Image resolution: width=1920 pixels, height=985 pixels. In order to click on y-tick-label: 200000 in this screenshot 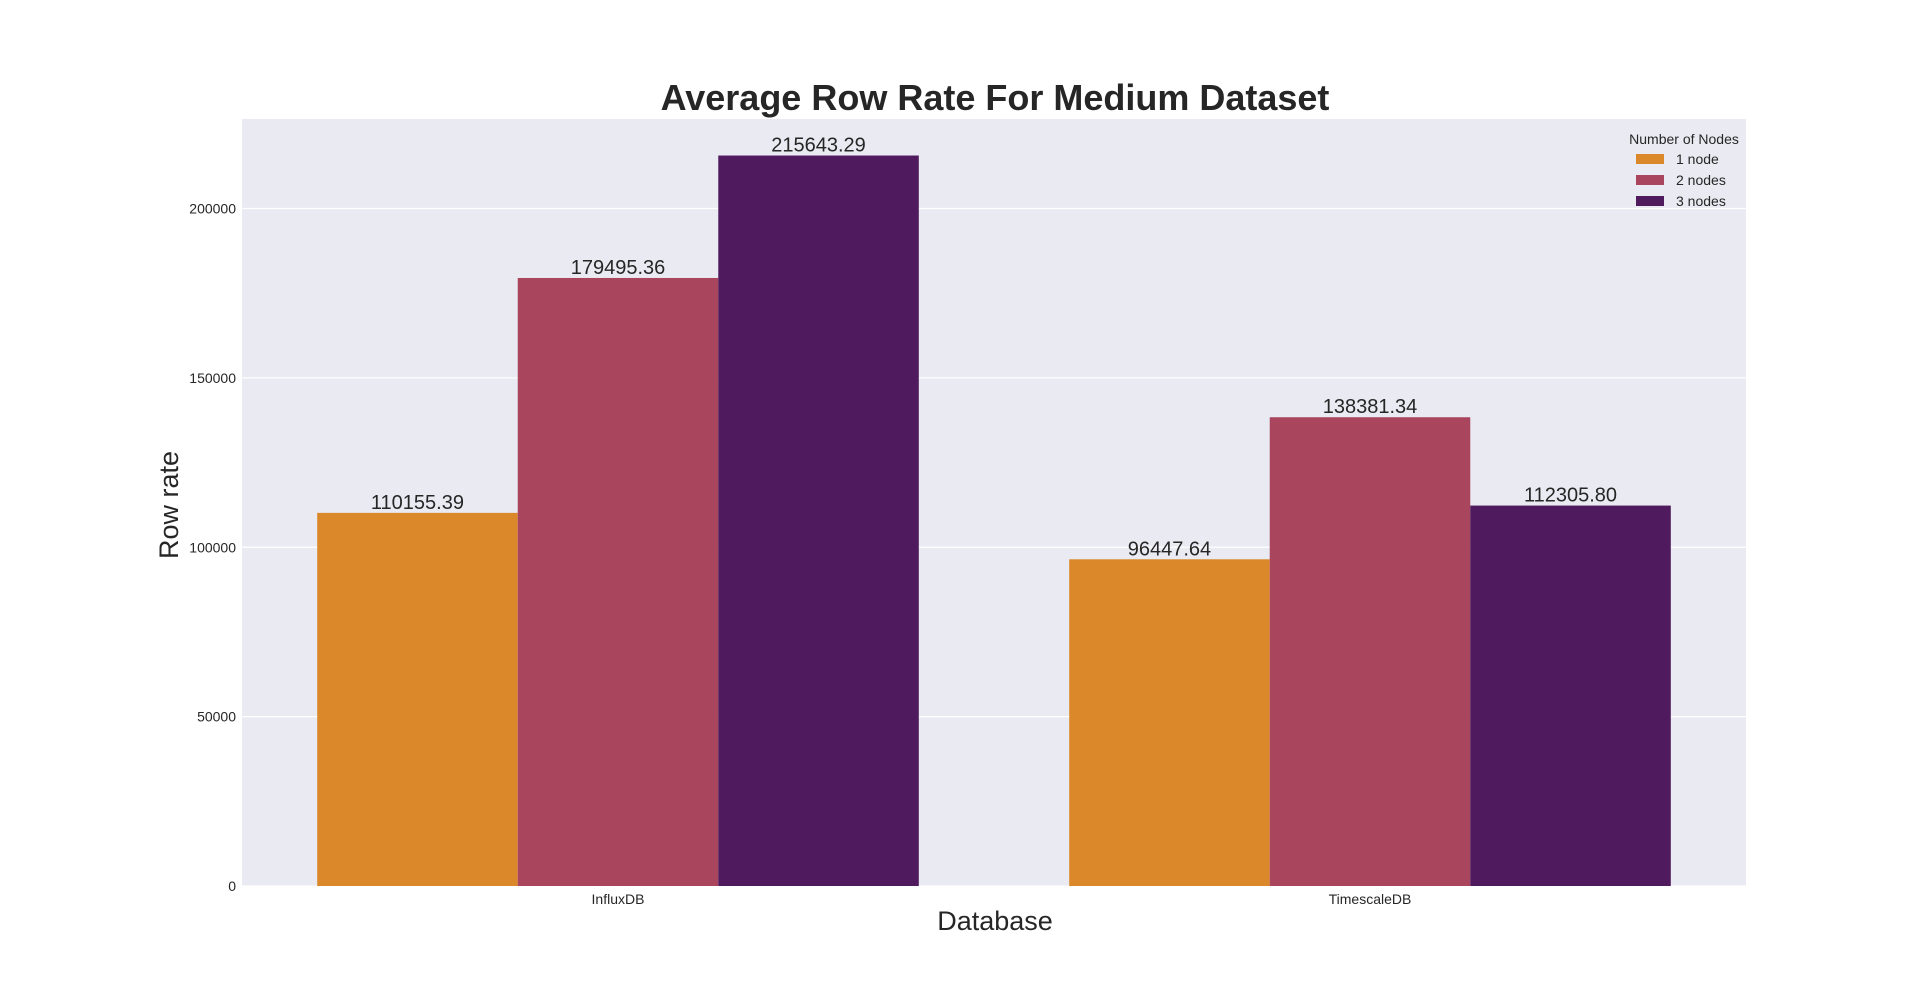, I will do `click(212, 209)`.